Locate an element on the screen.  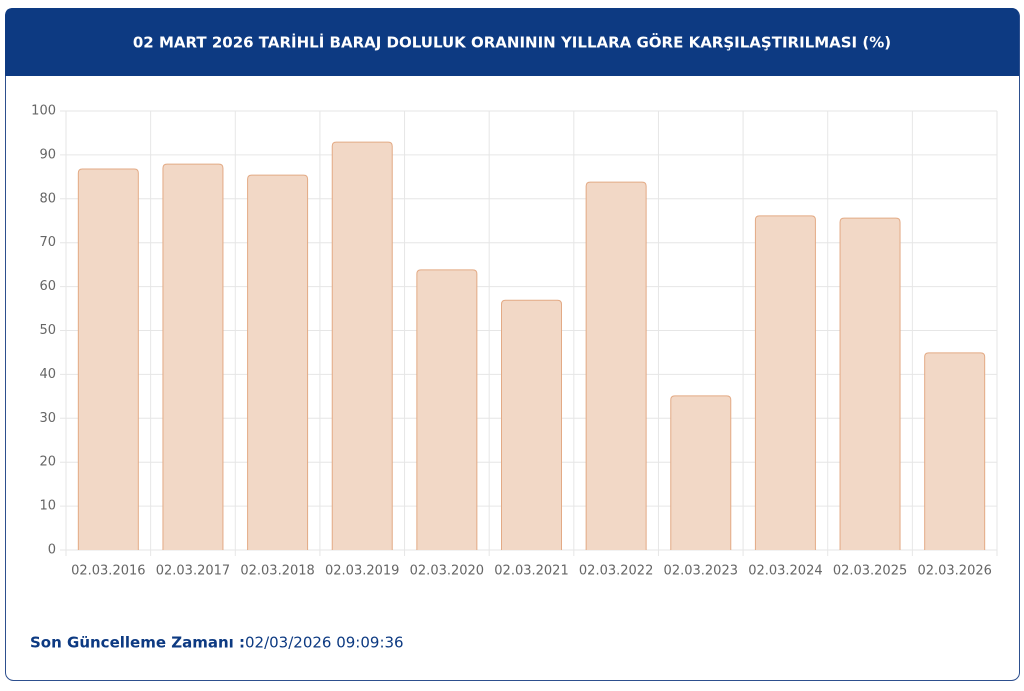
y-tick-label: 70 is located at coordinates (47, 242).